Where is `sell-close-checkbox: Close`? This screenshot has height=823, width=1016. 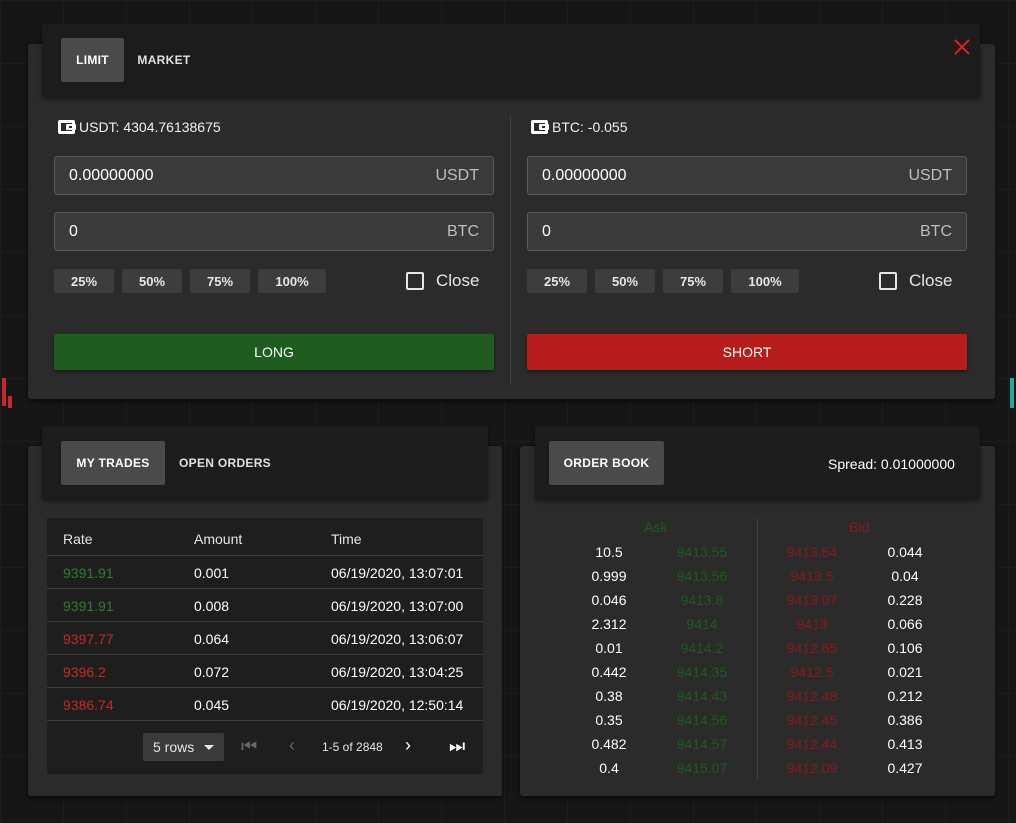 sell-close-checkbox: Close is located at coordinates (915, 281).